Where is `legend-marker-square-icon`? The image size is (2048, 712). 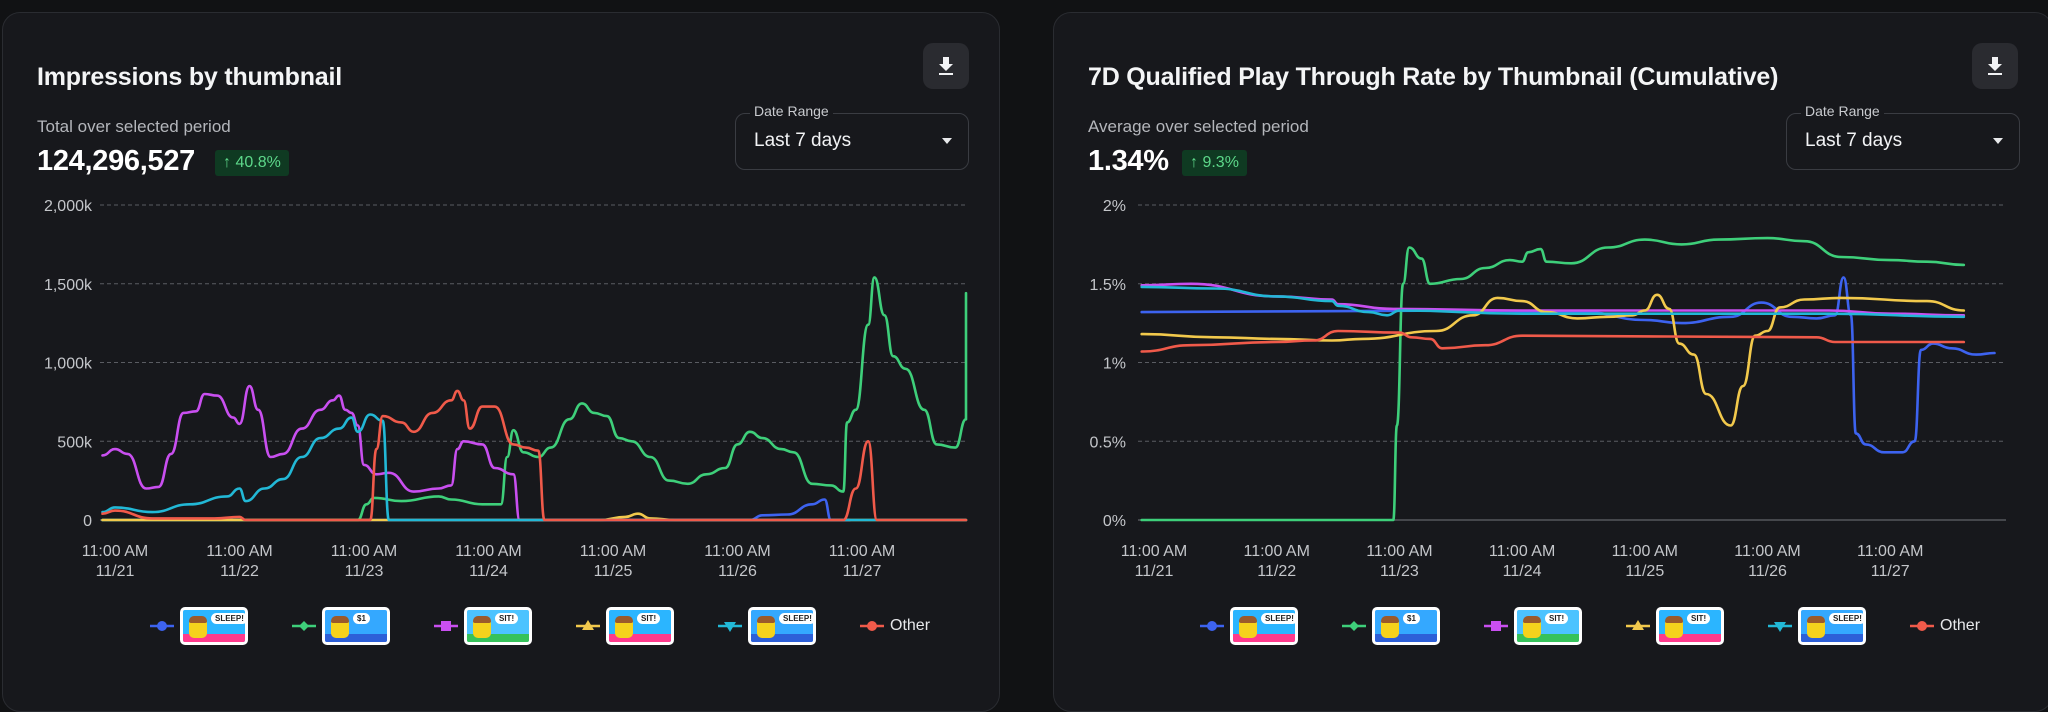
legend-marker-square-icon is located at coordinates (1496, 626).